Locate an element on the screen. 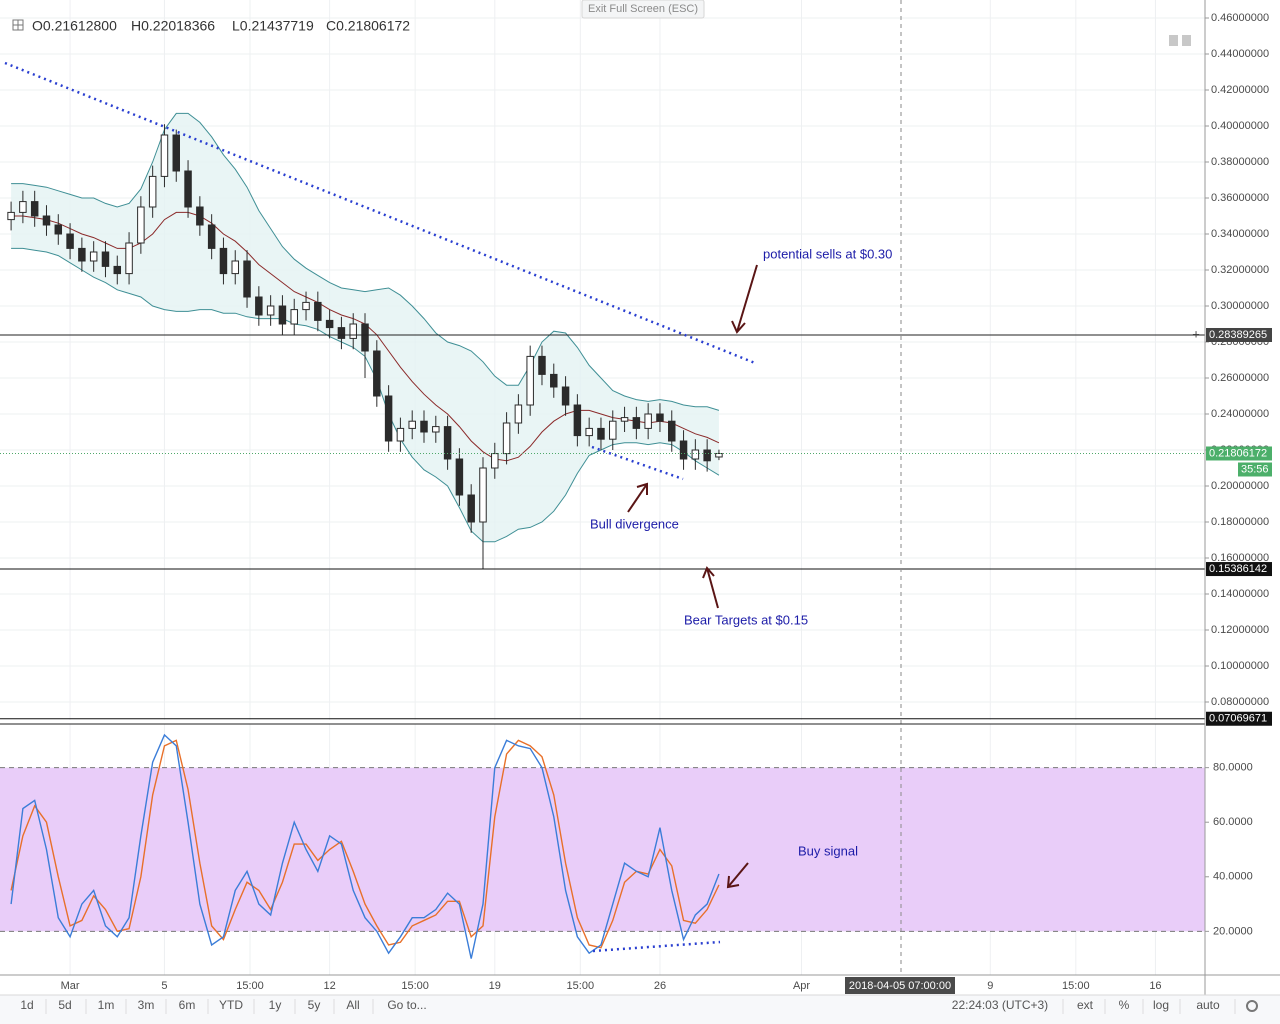 Image resolution: width=1280 pixels, height=1024 pixels. toolbar-button: 1d is located at coordinates (26, 1005).